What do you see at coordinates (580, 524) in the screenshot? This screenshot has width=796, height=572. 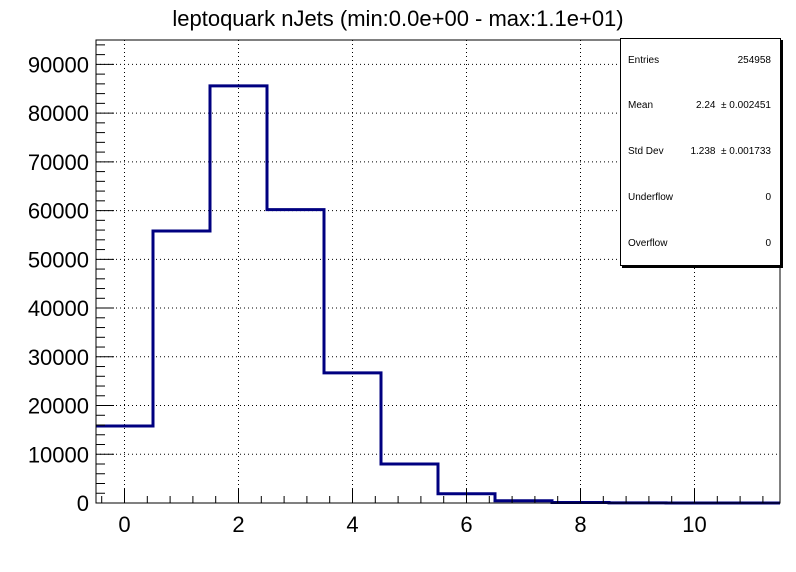 I see `x-tick-label: 8` at bounding box center [580, 524].